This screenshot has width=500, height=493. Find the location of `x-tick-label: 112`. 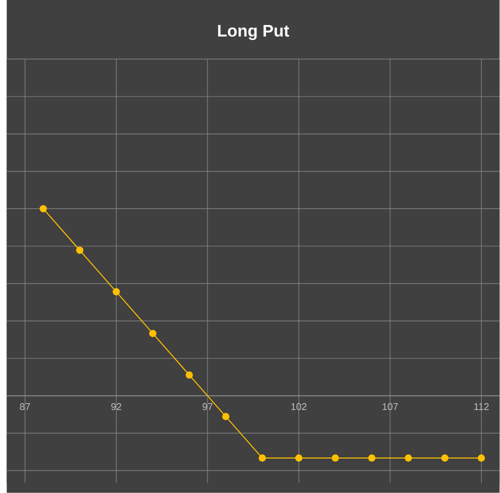

x-tick-label: 112 is located at coordinates (481, 406).